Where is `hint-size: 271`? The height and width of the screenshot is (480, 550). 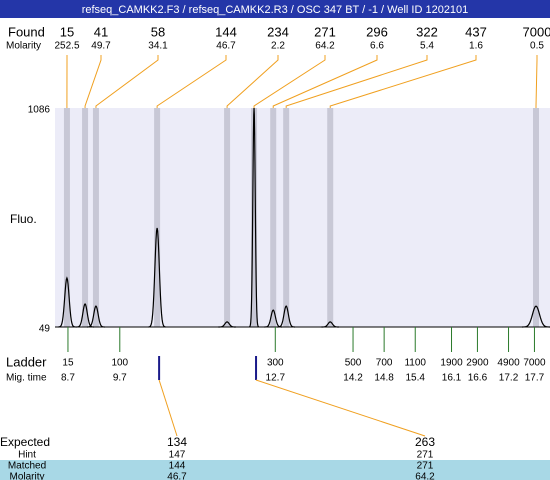 hint-size: 271 is located at coordinates (425, 455).